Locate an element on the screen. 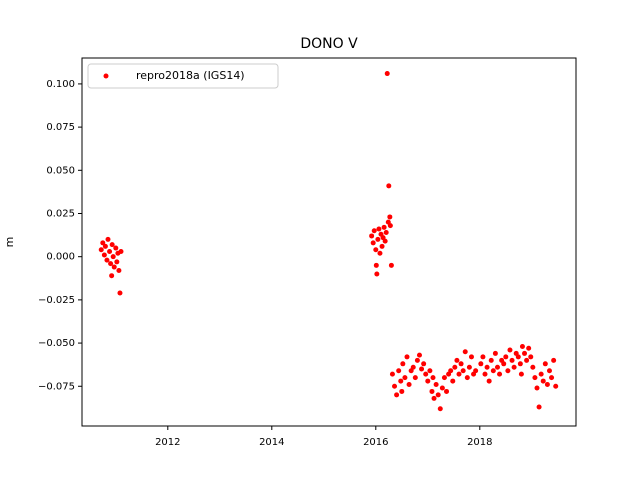  y-axis-label: m is located at coordinates (9, 242).